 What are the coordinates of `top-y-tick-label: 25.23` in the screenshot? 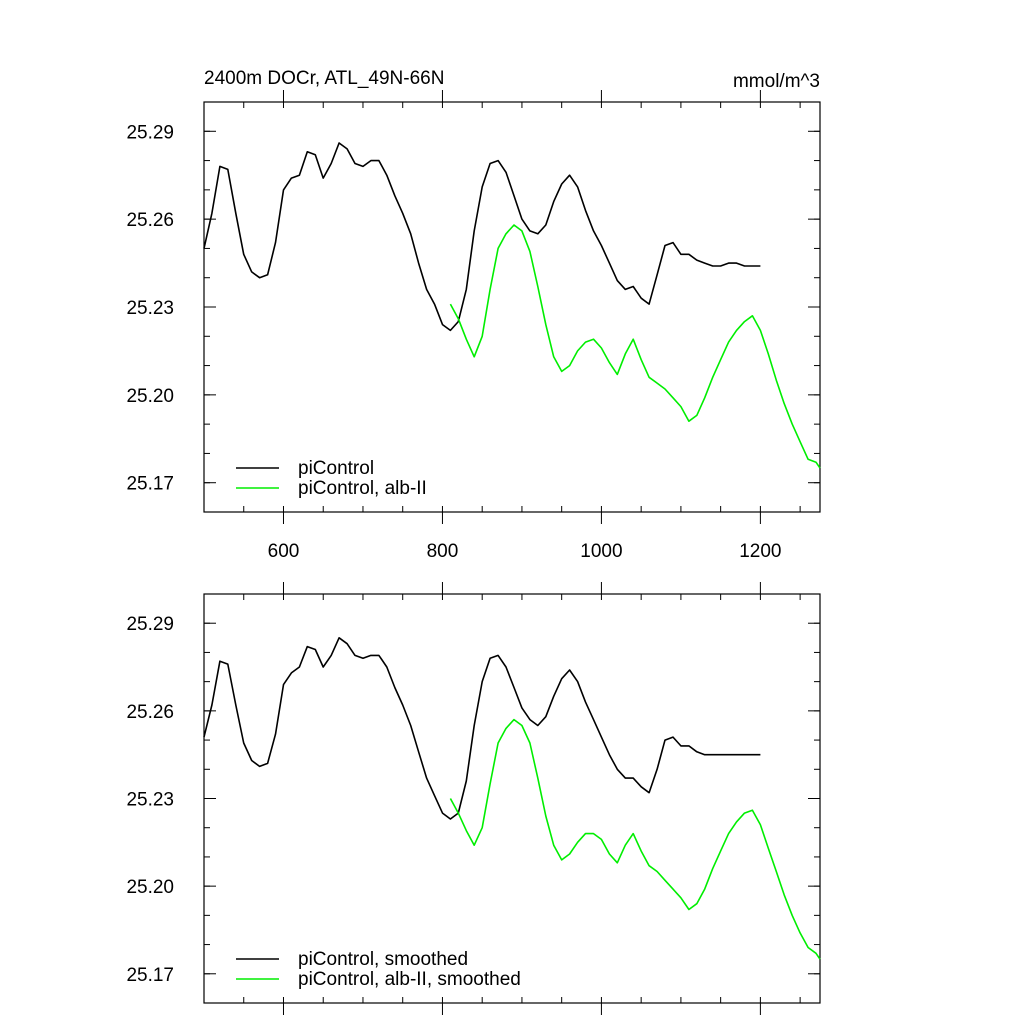 It's located at (150, 308).